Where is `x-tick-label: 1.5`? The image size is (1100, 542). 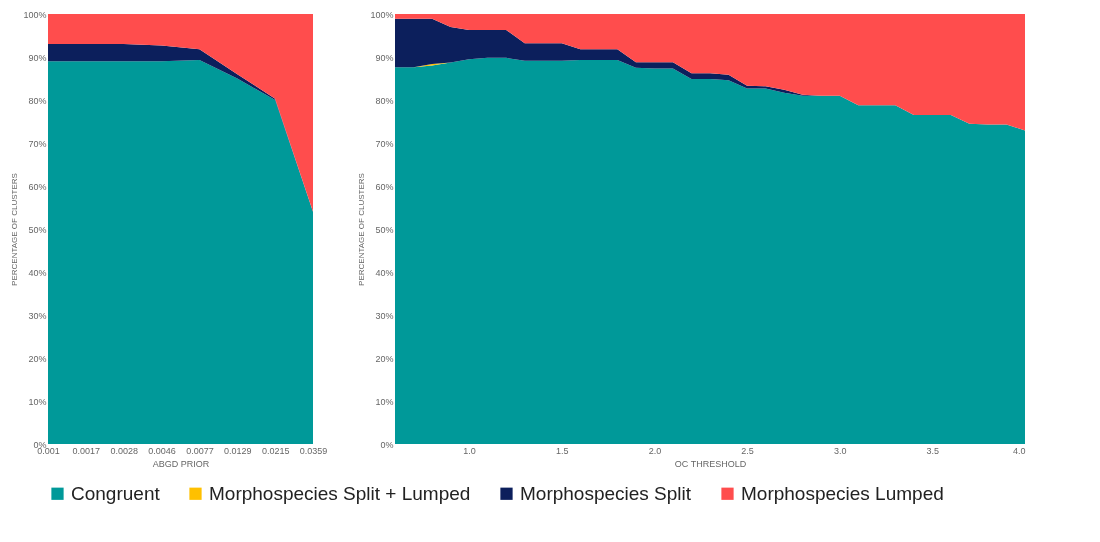 x-tick-label: 1.5 is located at coordinates (562, 450).